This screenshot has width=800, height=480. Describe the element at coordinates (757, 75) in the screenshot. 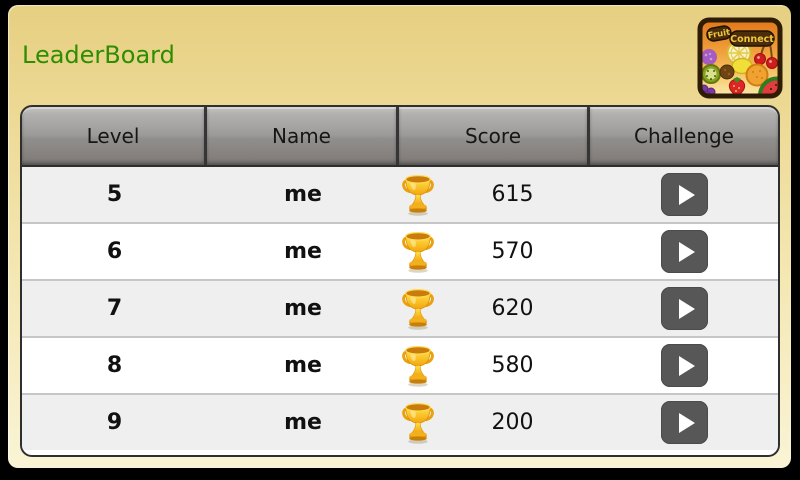

I see `orange-icon` at that location.